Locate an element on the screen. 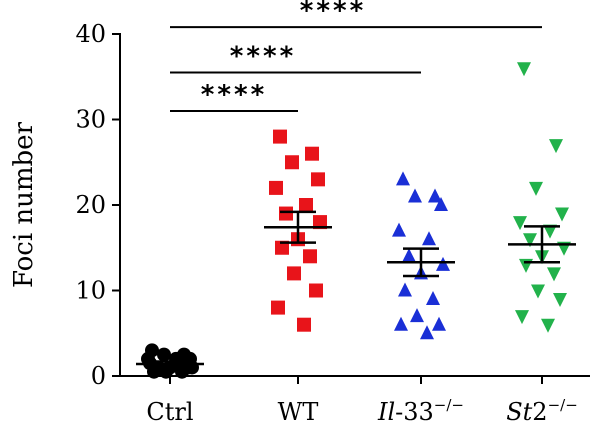 This screenshot has height=432, width=600. x-tick-label: Ctrl is located at coordinates (169, 412).